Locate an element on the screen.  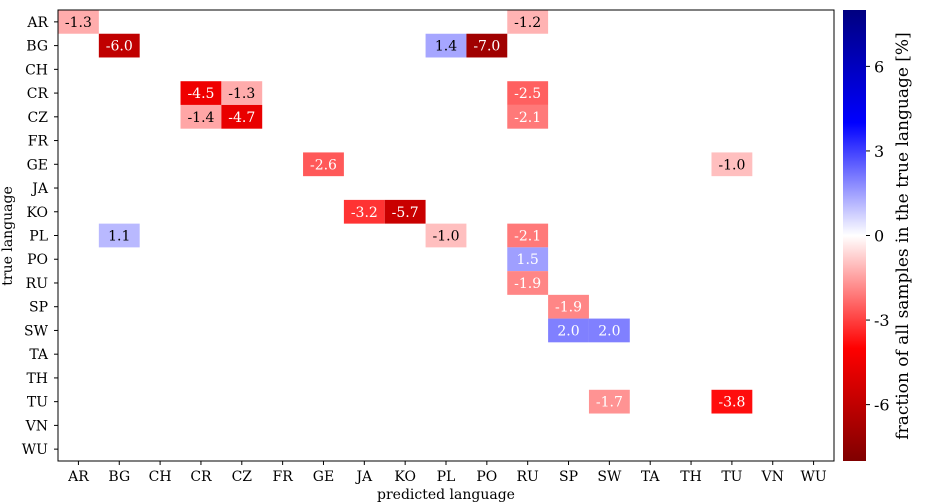
heatmap-cell-pl-pl is located at coordinates (446, 235).